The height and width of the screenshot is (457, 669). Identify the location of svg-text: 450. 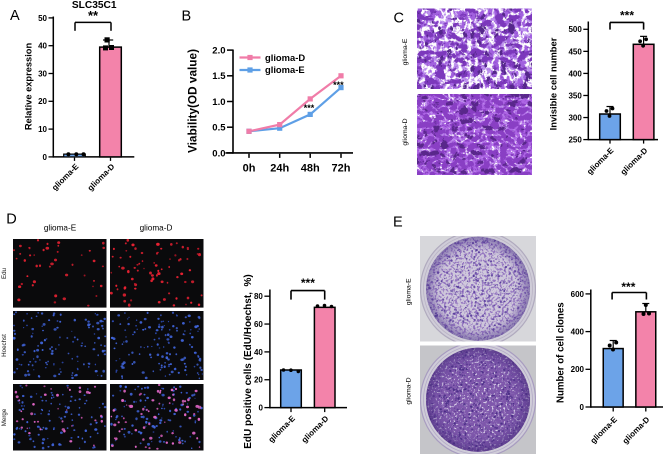
(575, 51).